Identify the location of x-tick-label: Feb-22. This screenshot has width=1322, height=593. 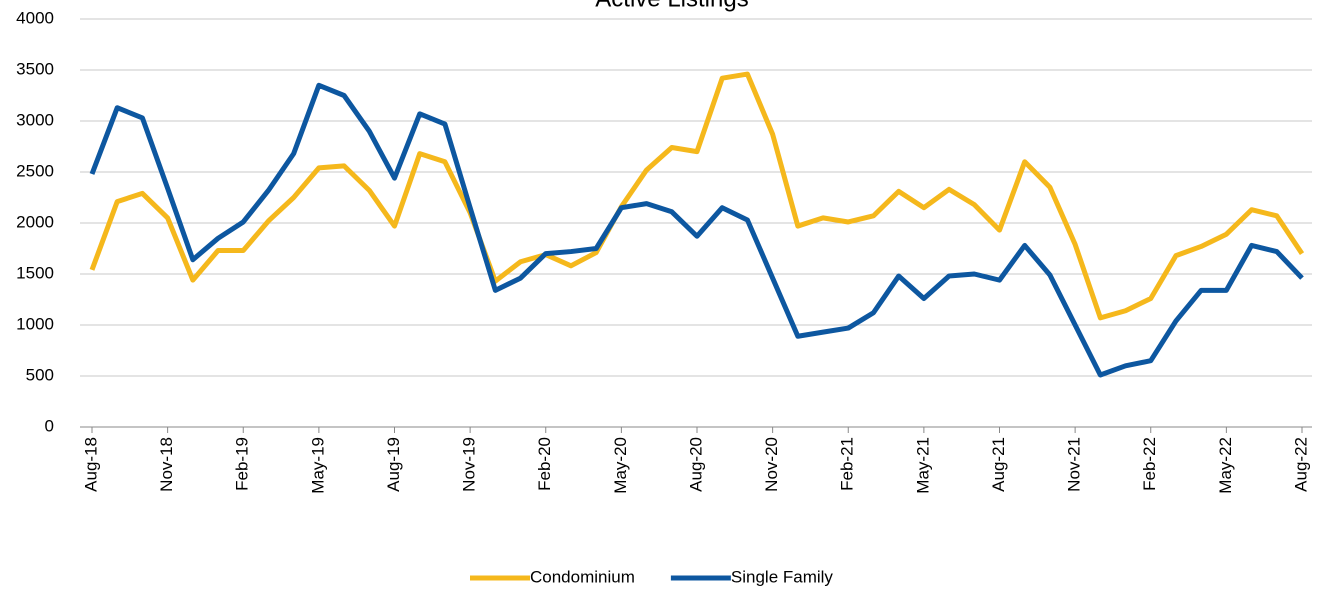
(1149, 464).